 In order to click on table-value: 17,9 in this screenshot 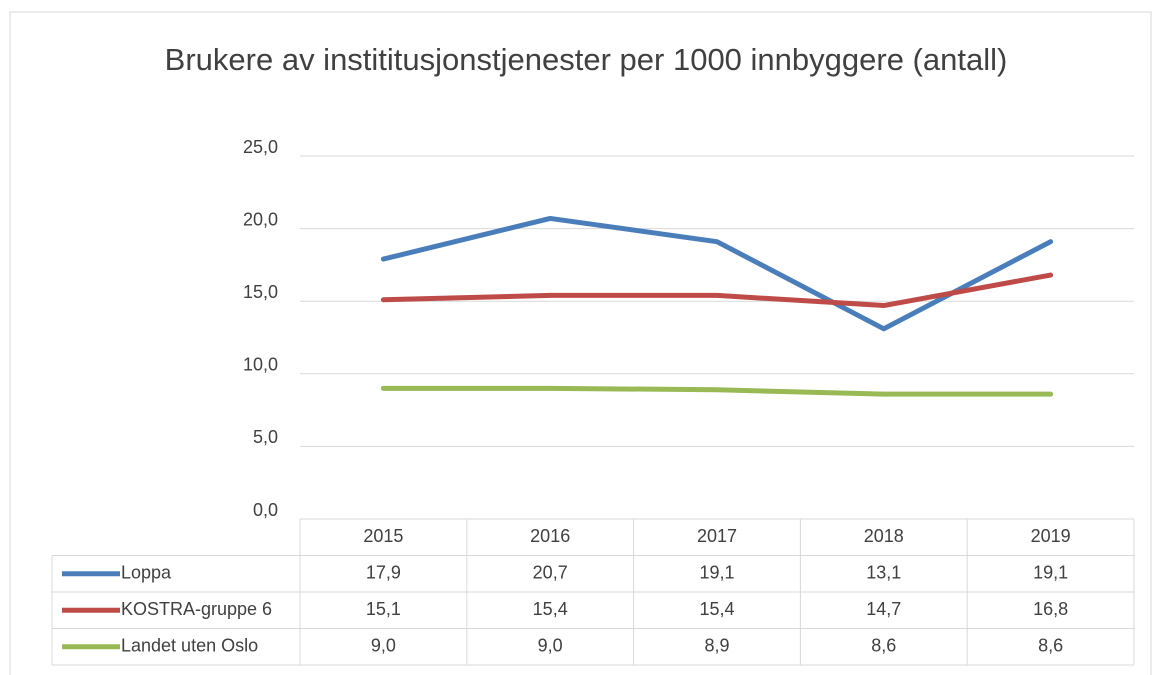, I will do `click(383, 573)`.